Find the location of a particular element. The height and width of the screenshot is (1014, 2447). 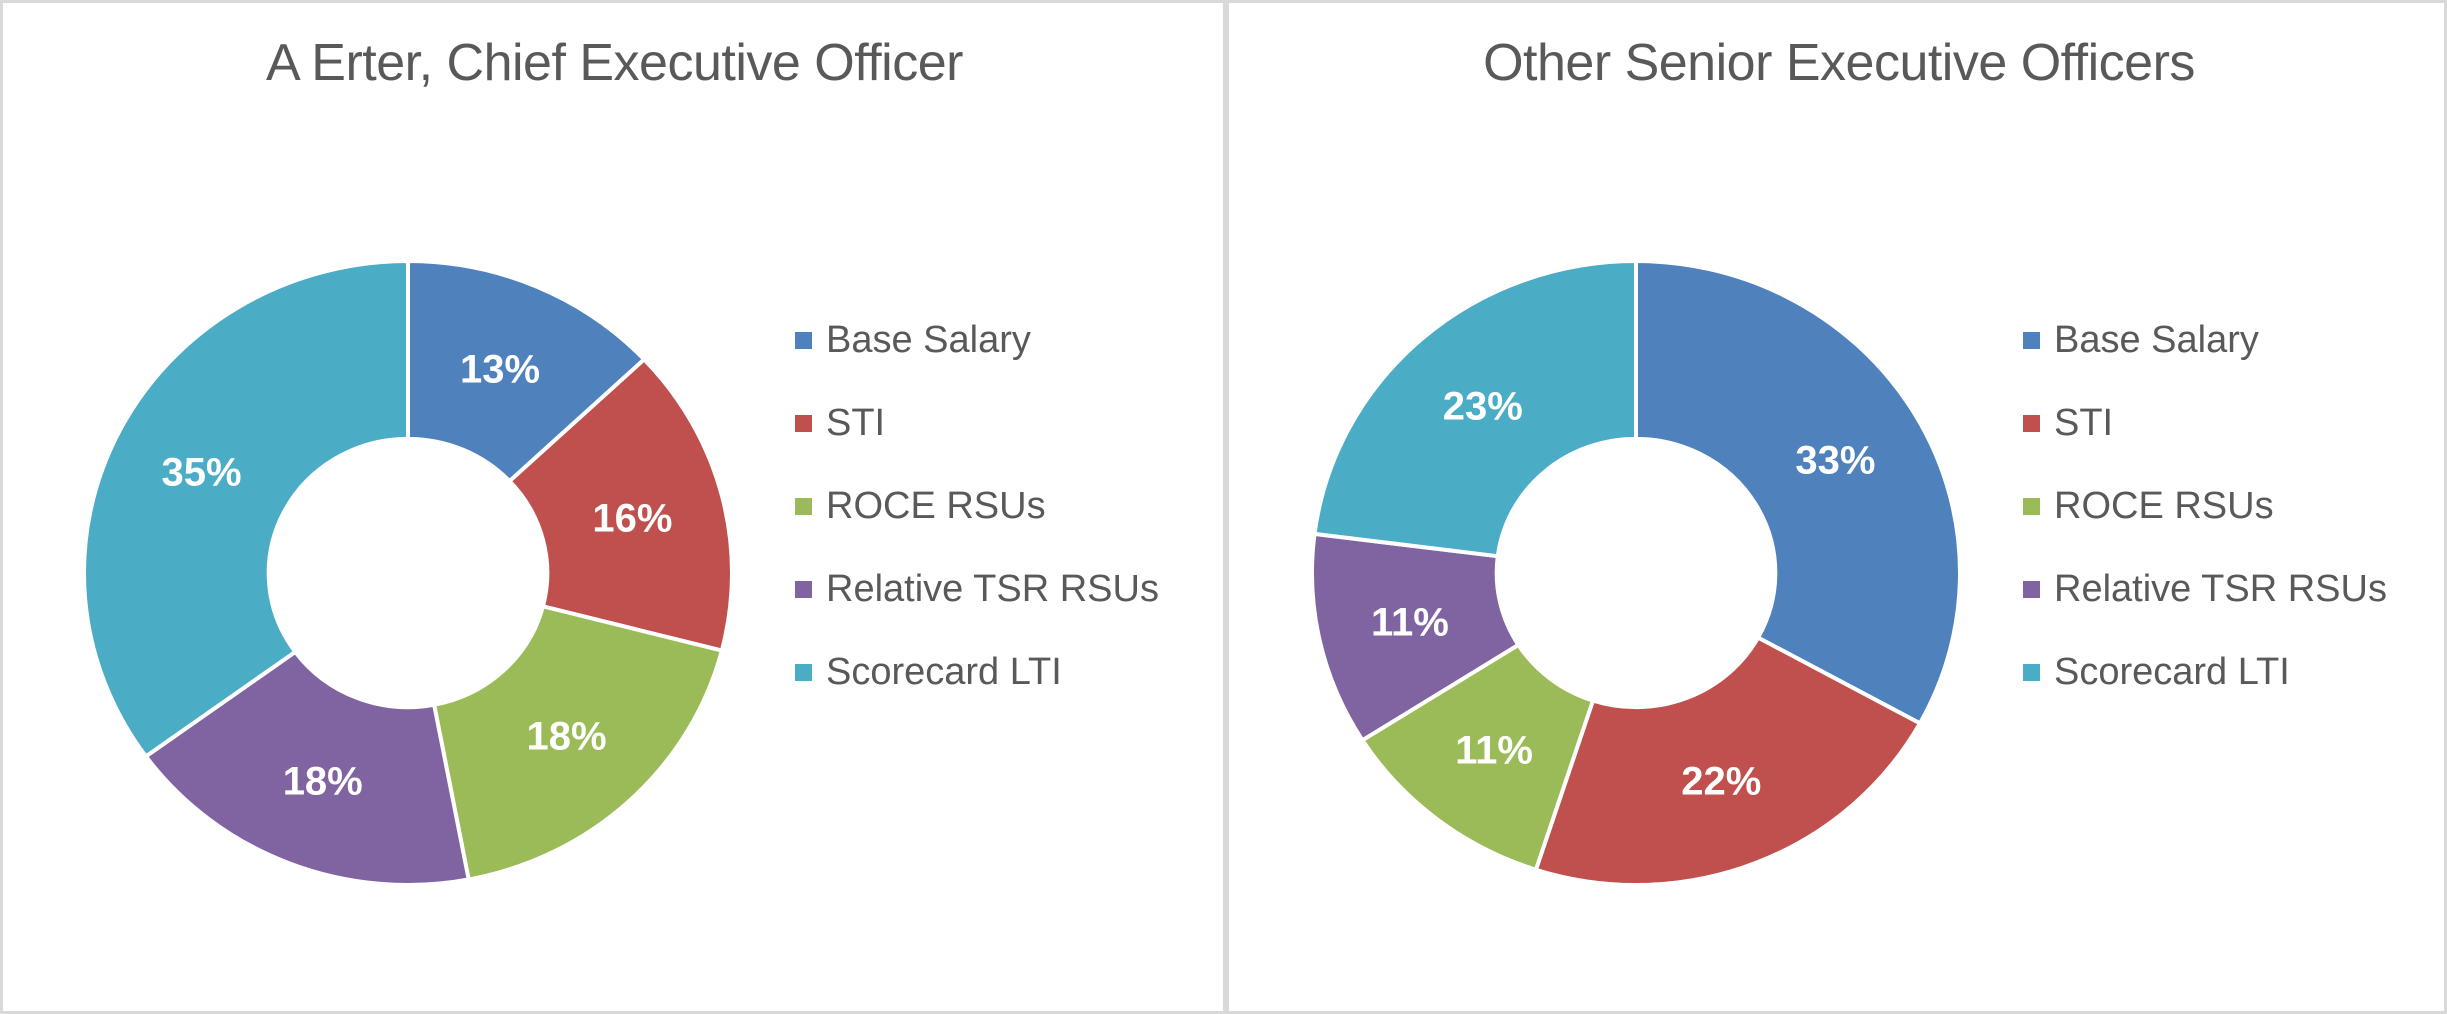

panel-divider is located at coordinates (1226, 507).